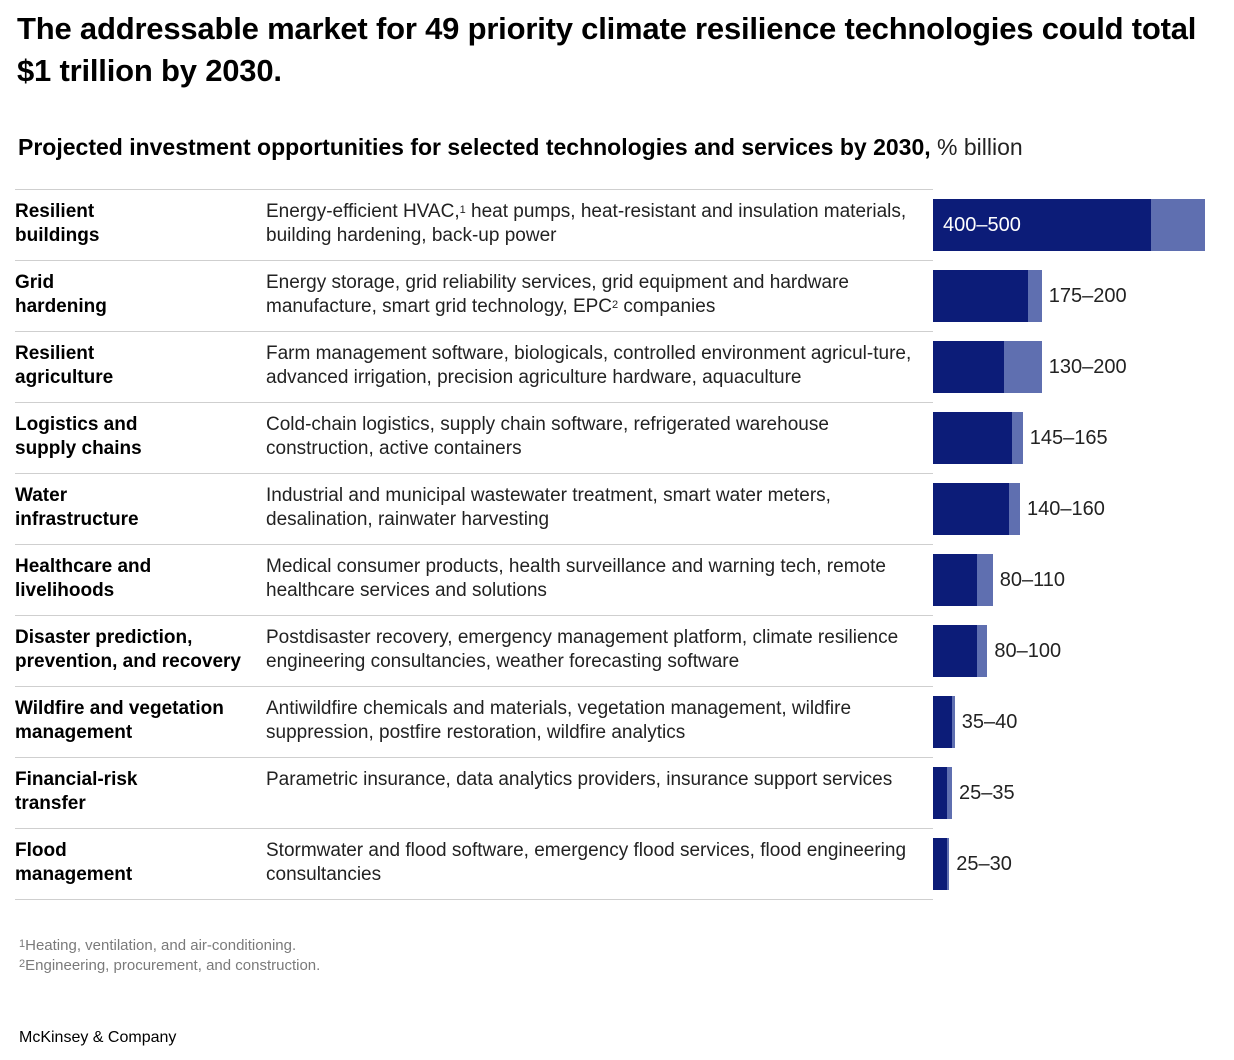 Image resolution: width=1234 pixels, height=1060 pixels. I want to click on category-label: Resilient agriculture, so click(137, 366).